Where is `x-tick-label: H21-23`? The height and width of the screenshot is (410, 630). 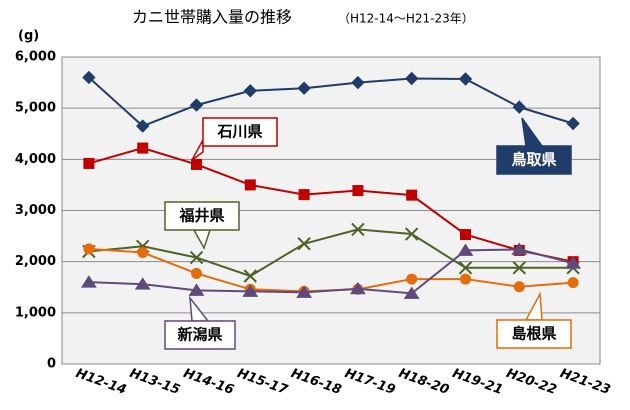
x-tick-label: H21-23 is located at coordinates (585, 382).